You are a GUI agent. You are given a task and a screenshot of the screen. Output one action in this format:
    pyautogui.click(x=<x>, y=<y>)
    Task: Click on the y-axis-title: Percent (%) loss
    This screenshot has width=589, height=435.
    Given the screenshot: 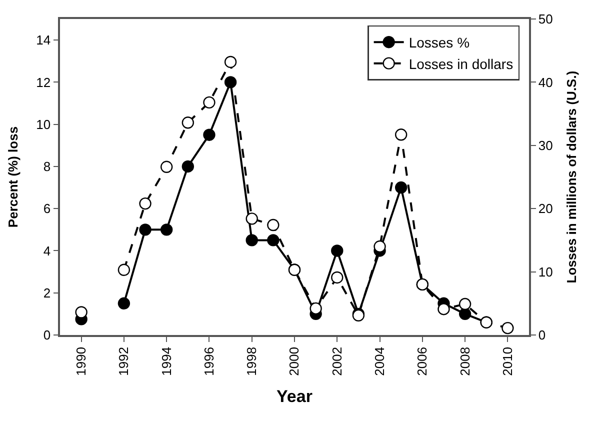 What is the action you would take?
    pyautogui.click(x=13, y=177)
    